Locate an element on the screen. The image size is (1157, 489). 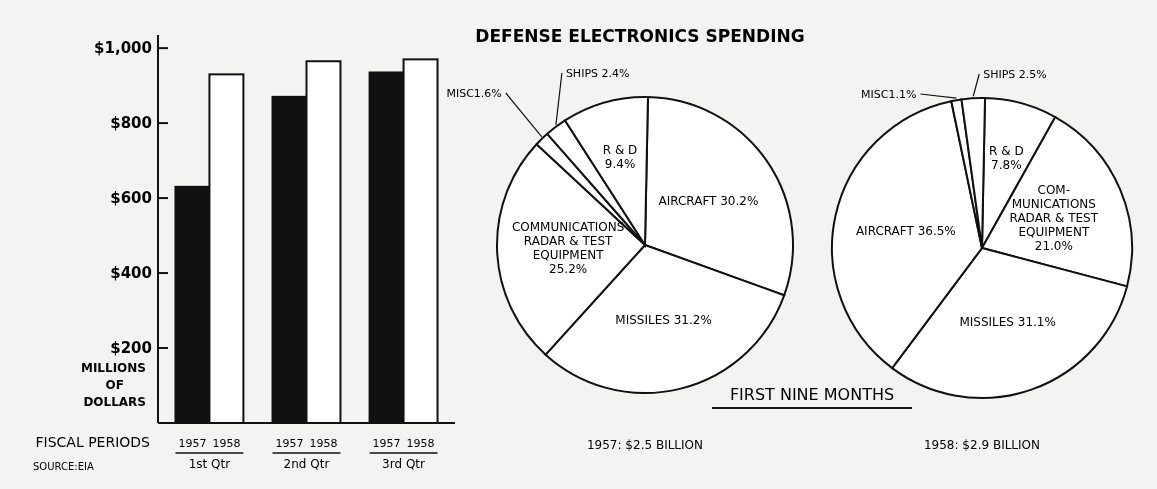
series-label: 1957 is located at coordinates (192, 443).